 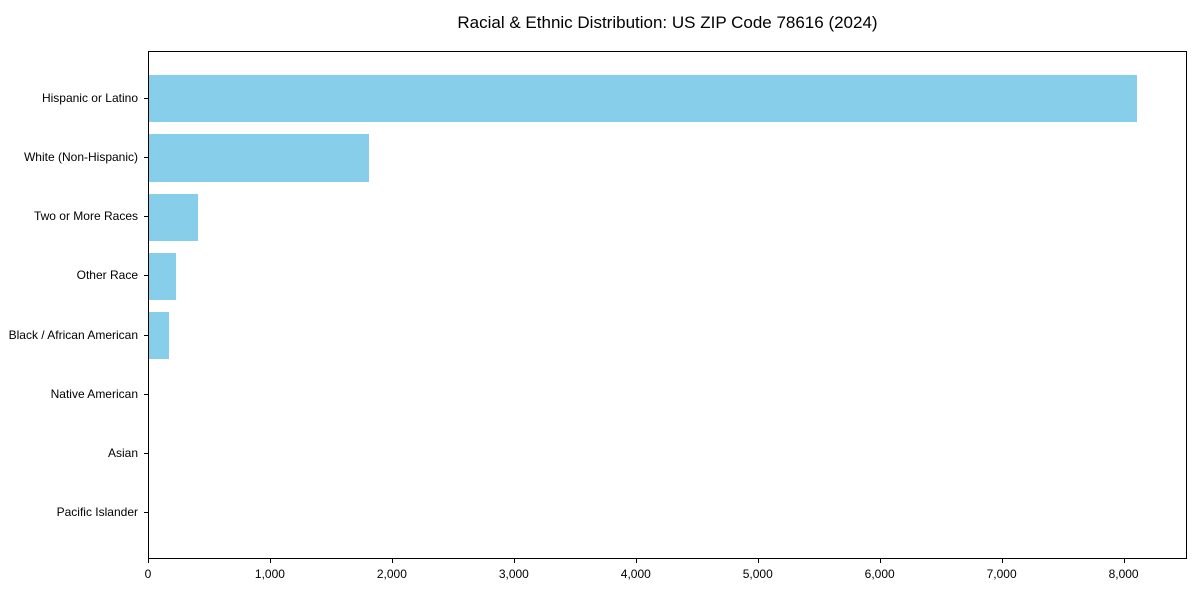 What do you see at coordinates (391, 574) in the screenshot?
I see `x-tick-label: 2,000` at bounding box center [391, 574].